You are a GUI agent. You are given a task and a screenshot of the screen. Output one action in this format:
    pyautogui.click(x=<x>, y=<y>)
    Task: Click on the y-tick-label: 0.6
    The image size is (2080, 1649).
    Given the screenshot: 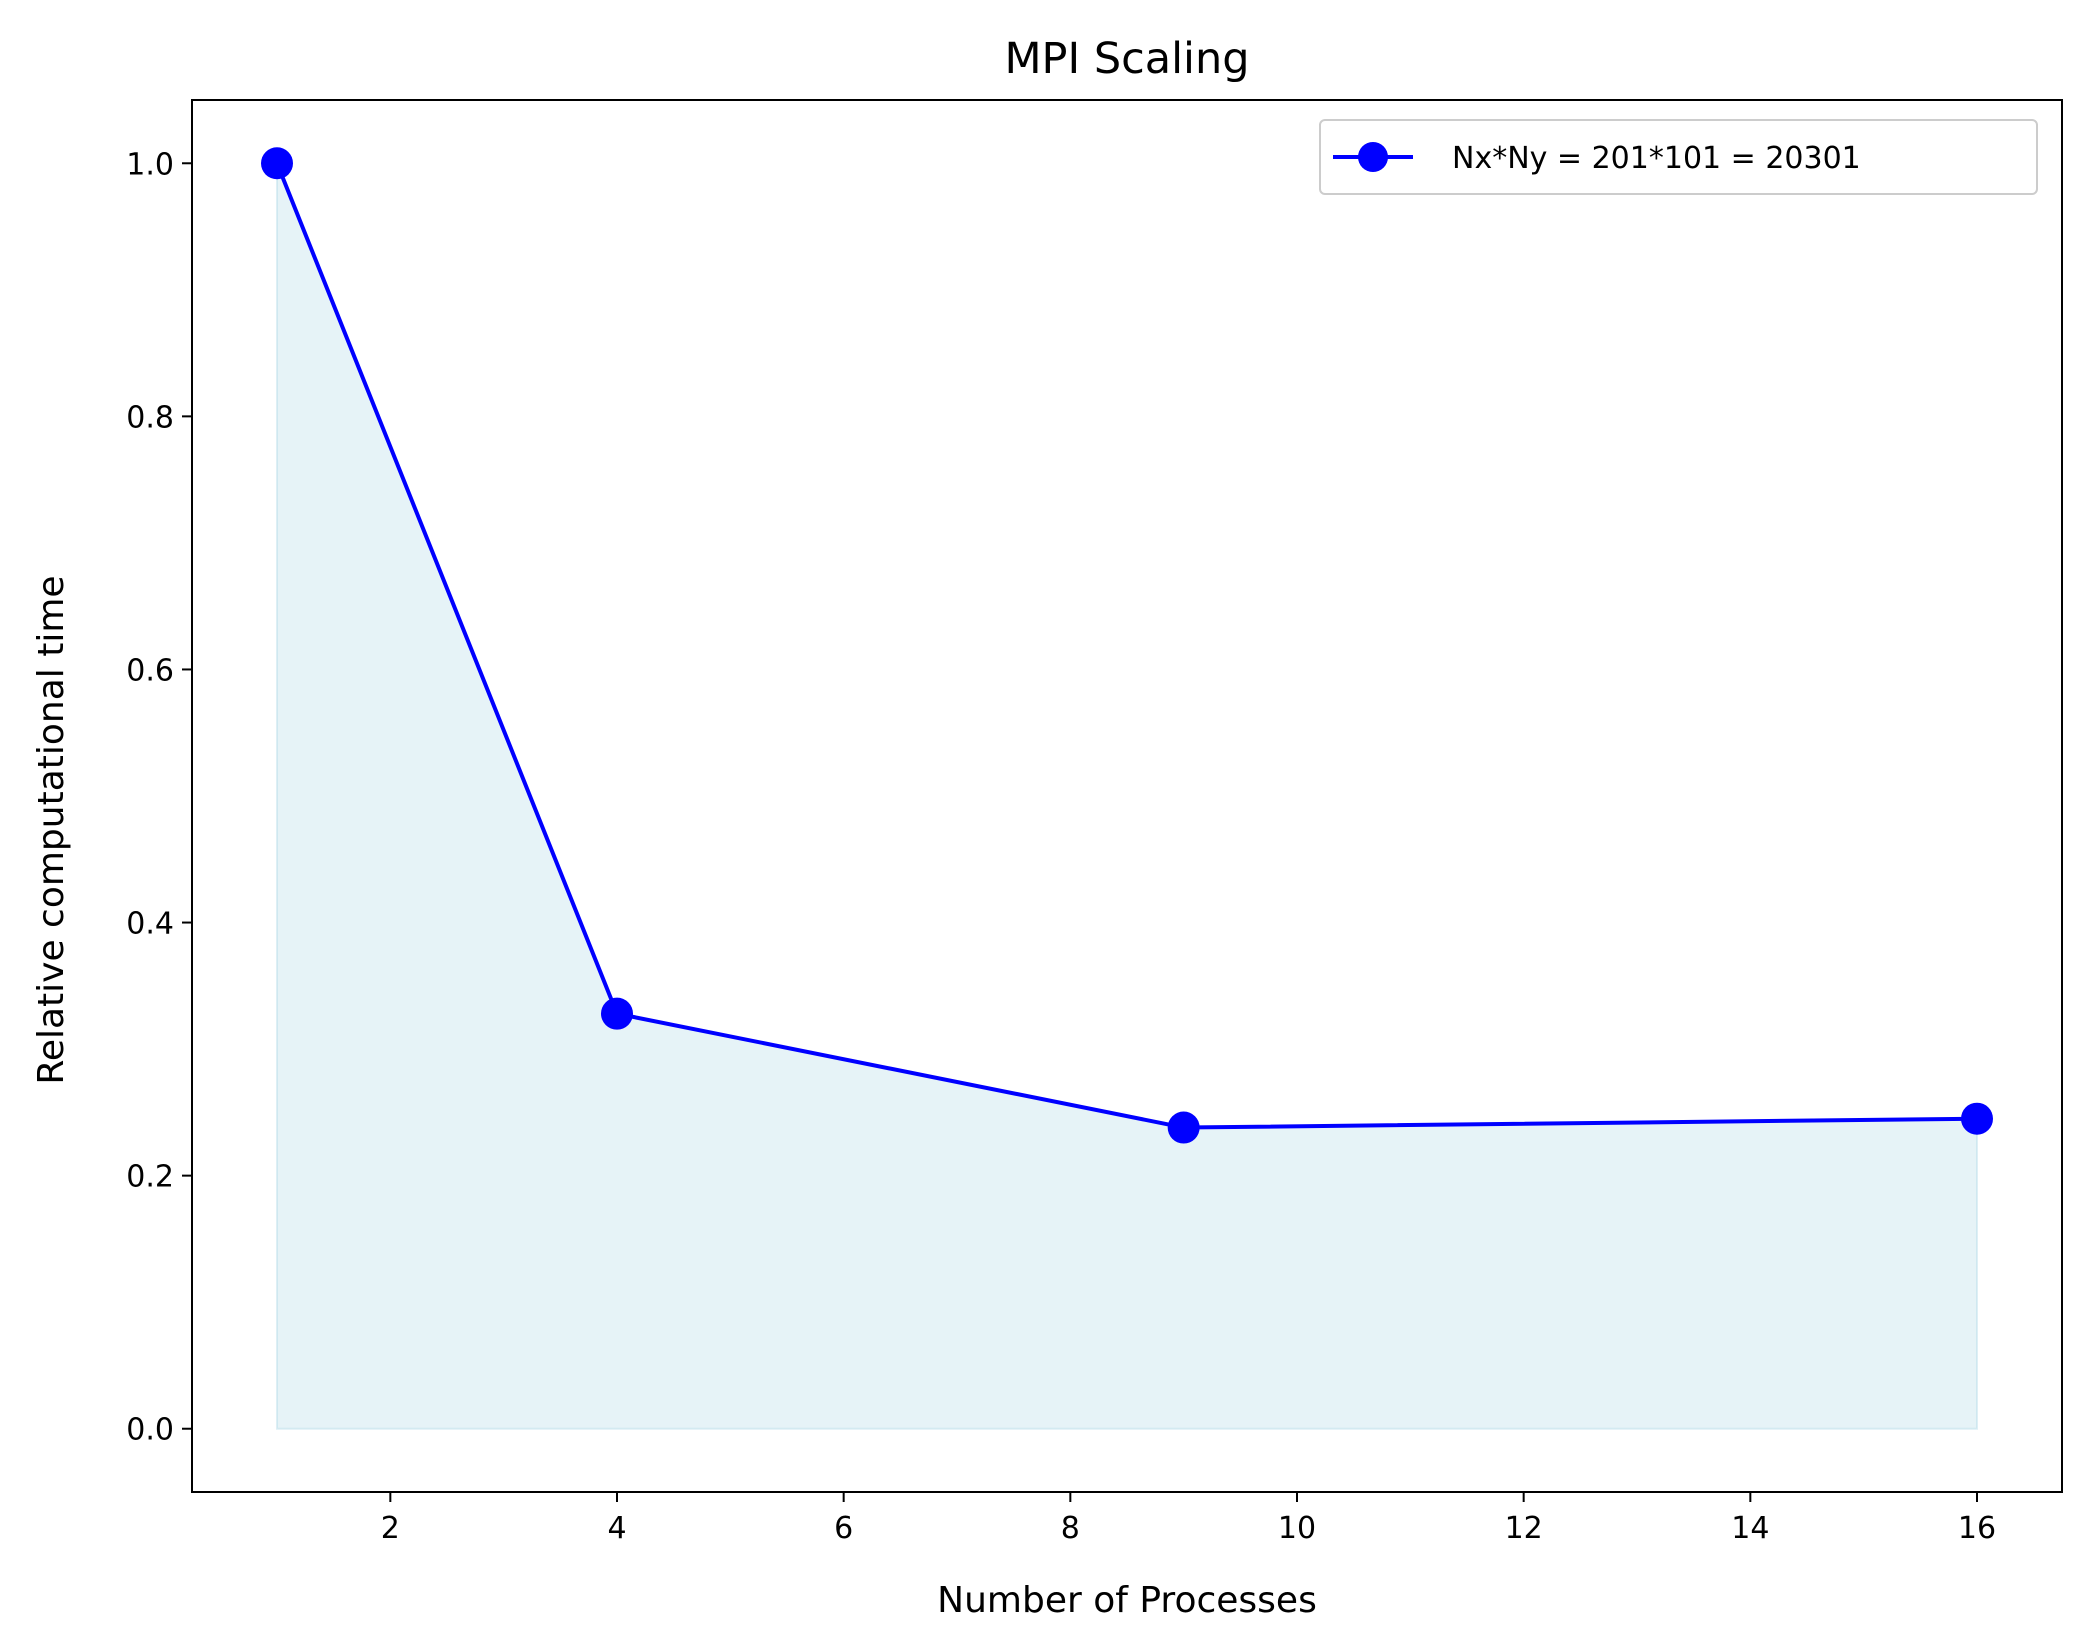 What is the action you would take?
    pyautogui.click(x=150, y=670)
    